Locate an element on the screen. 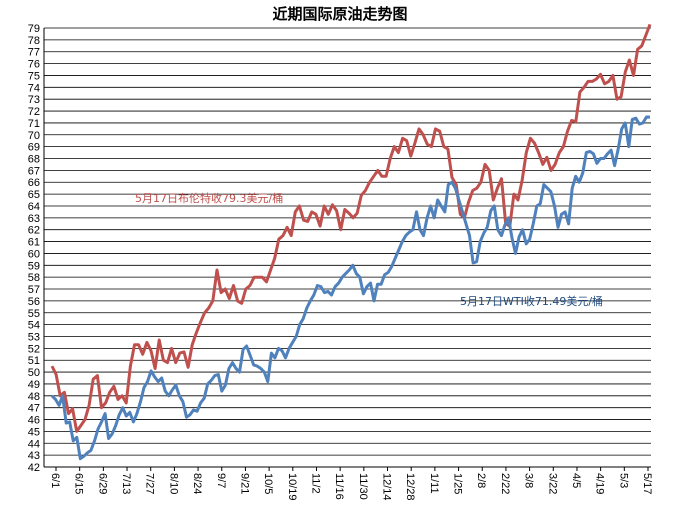  y-tick-label: 49 is located at coordinates (34, 385).